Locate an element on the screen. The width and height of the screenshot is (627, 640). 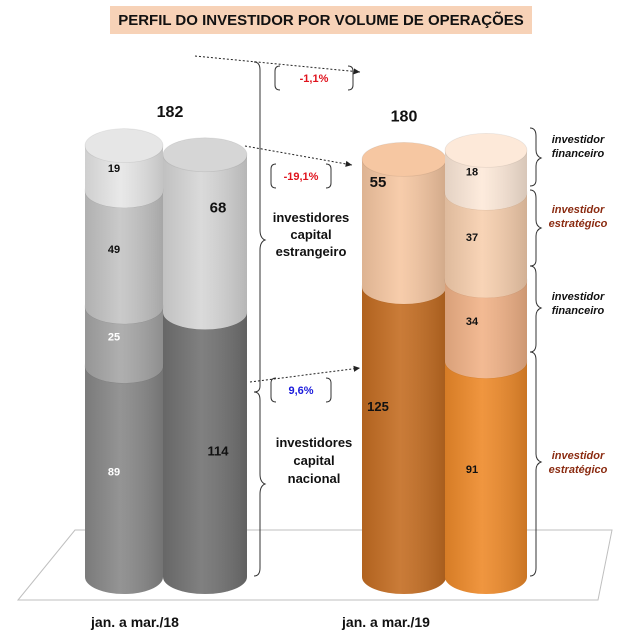
change-label-0: -1,1% is located at coordinates (314, 79).